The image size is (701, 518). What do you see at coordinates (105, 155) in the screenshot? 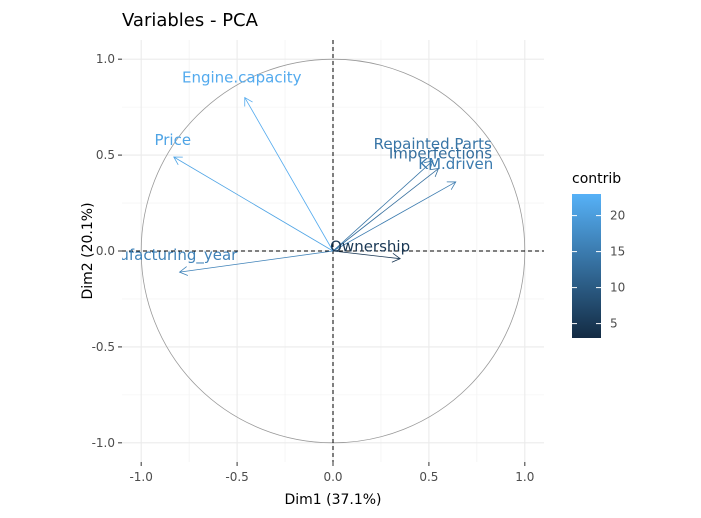
I see `y-tick-label: 0.5` at bounding box center [105, 155].